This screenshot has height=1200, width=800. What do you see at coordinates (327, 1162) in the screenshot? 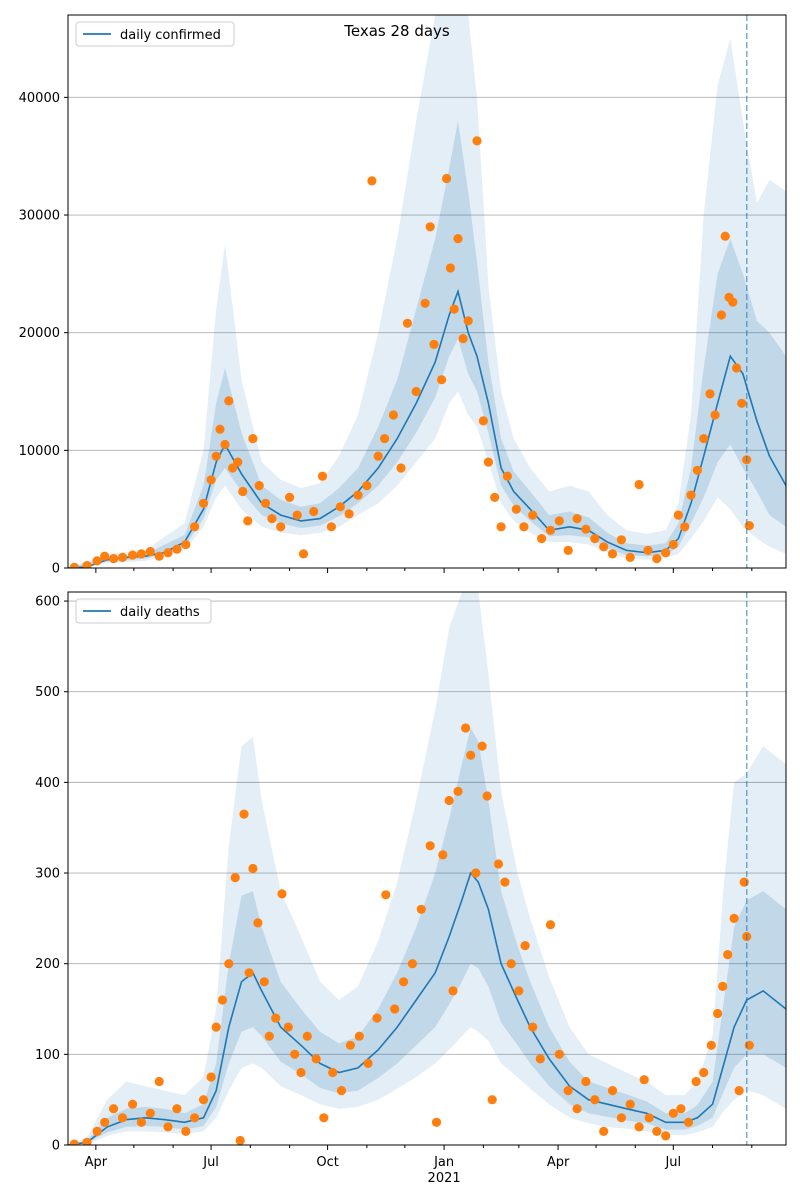
I see `x-tick-label: Oct` at bounding box center [327, 1162].